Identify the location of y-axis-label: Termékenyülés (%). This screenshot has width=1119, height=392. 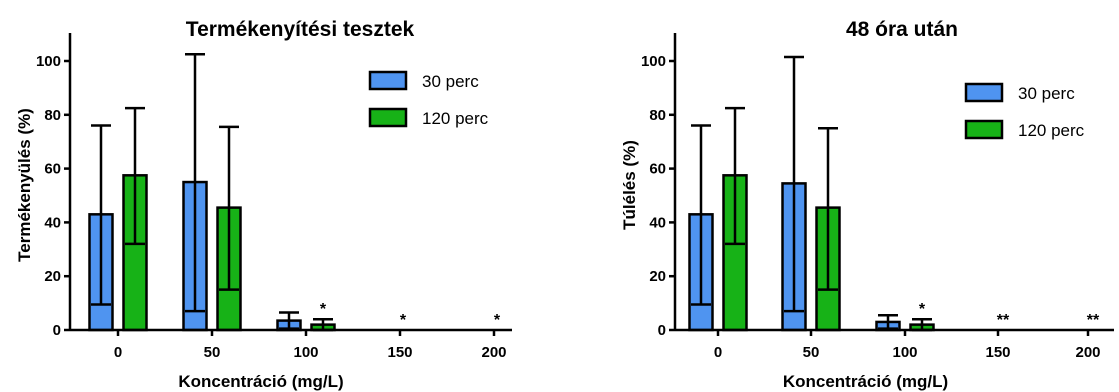
(24, 185).